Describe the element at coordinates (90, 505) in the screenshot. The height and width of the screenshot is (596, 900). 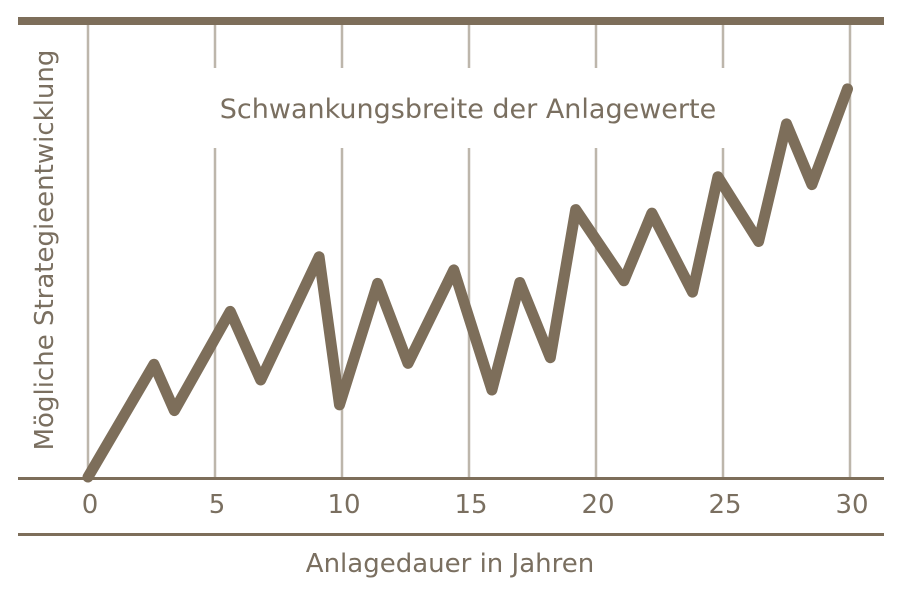
I see `x-tick-label: 0` at that location.